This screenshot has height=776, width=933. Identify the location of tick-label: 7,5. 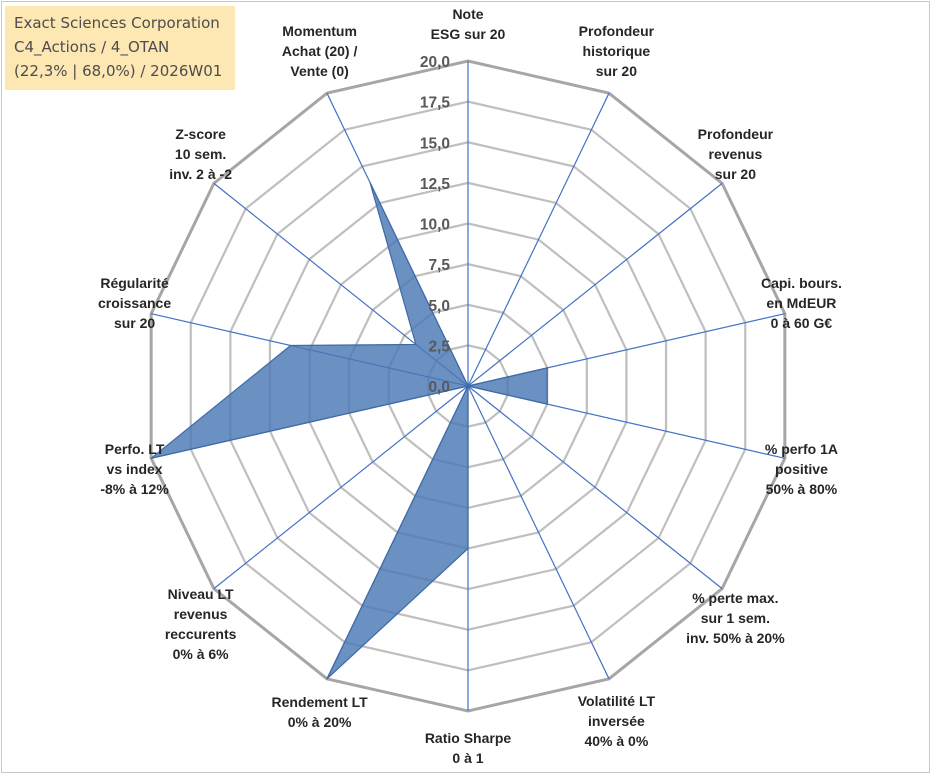
(439, 265).